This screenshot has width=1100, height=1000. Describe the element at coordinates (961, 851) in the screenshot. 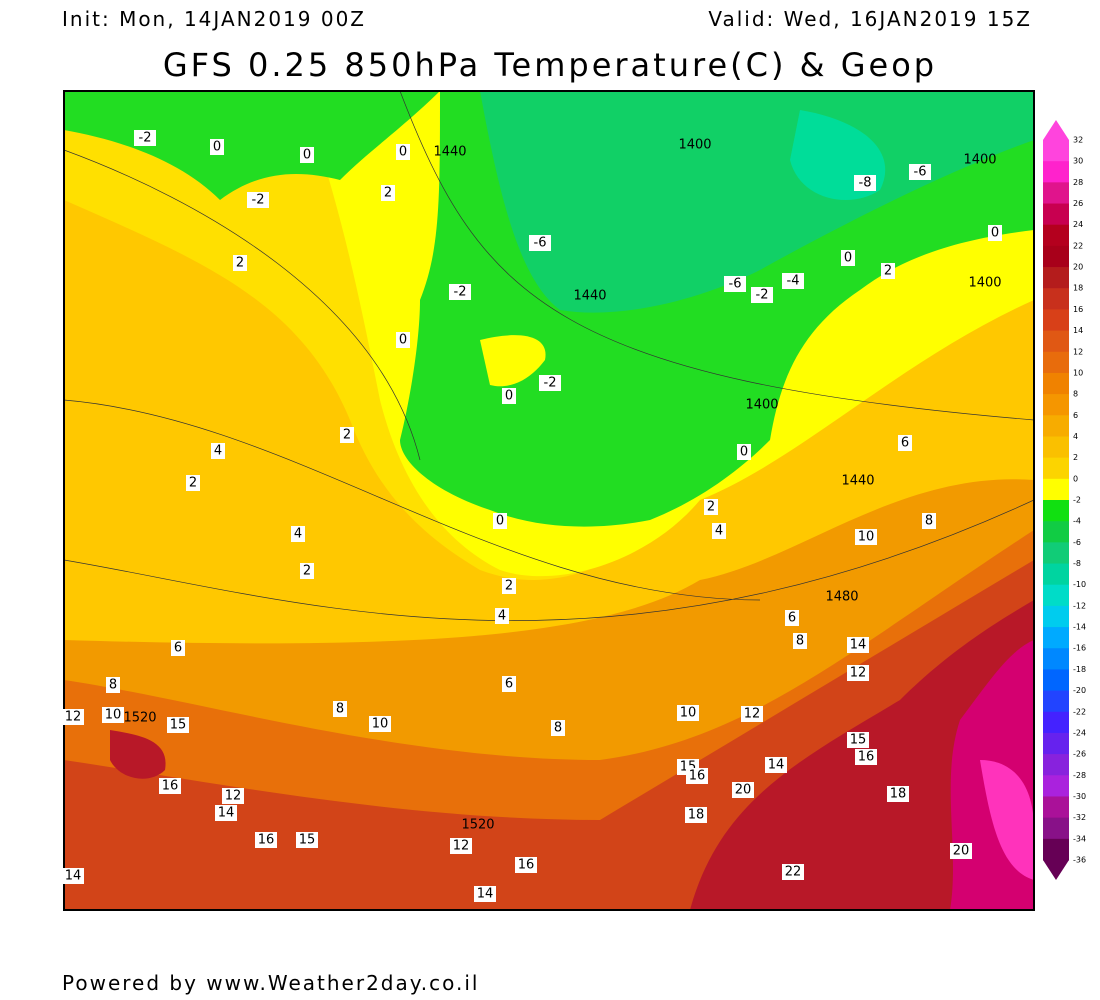

I see `contour-label: 20` at that location.